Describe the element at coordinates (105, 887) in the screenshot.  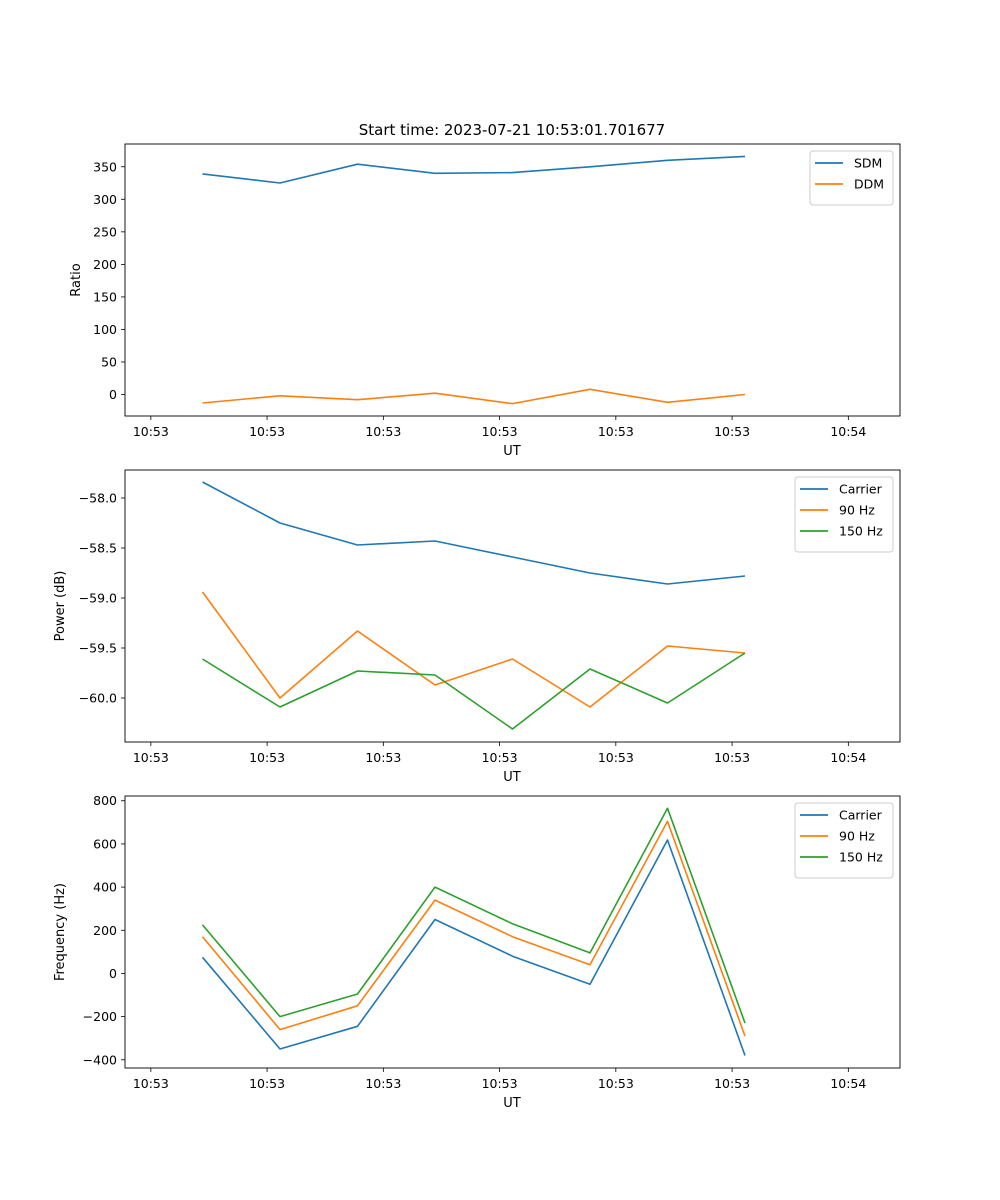
I see `y-tick-label: 400` at that location.